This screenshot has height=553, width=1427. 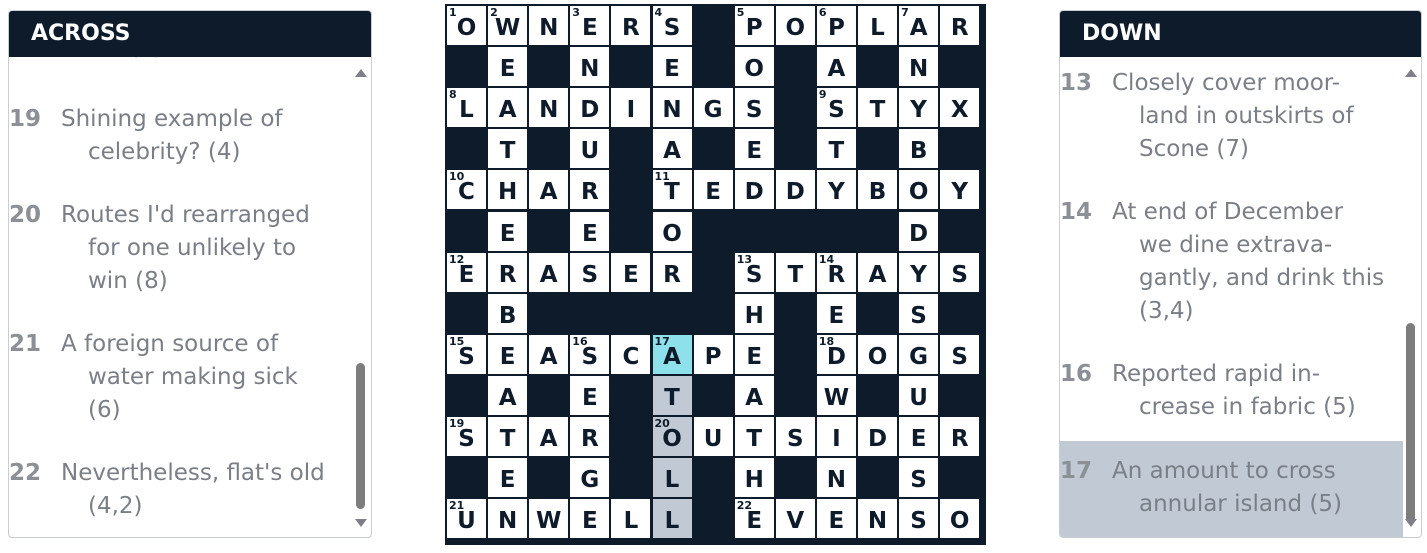 What do you see at coordinates (754, 519) in the screenshot?
I see `grid-cell: 22 E` at bounding box center [754, 519].